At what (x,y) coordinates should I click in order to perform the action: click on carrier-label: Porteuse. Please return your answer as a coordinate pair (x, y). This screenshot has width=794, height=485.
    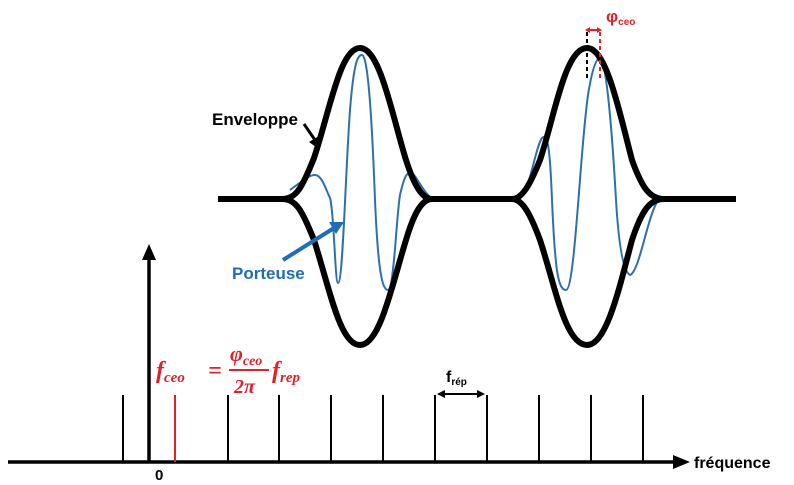
    Looking at the image, I should click on (268, 273).